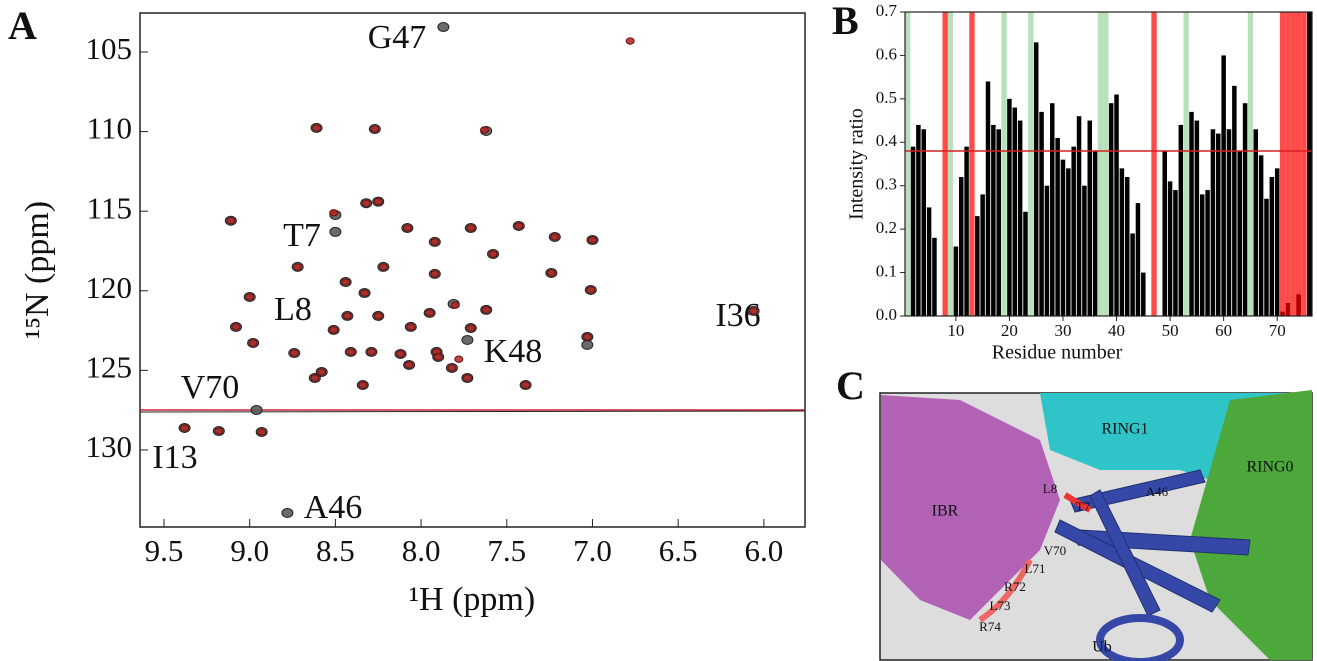  Describe the element at coordinates (1057, 353) in the screenshot. I see `x-axis-label: Residue number` at that location.